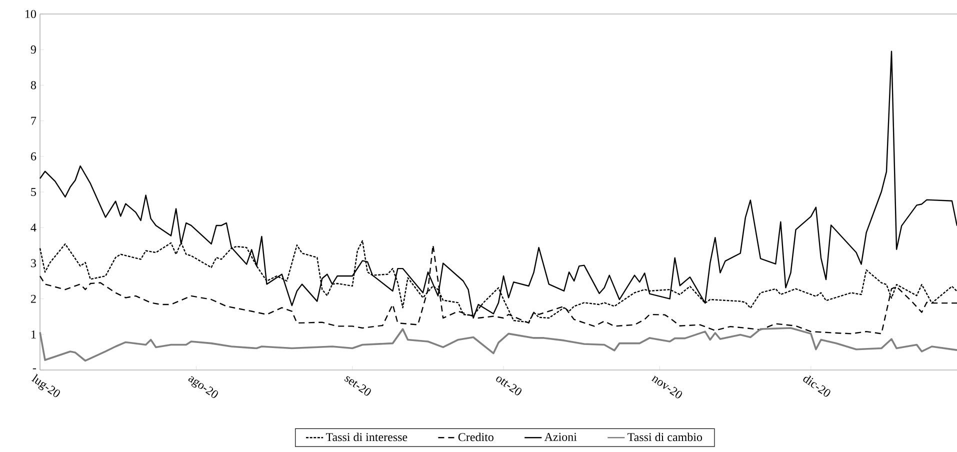 The image size is (957, 452). What do you see at coordinates (34, 369) in the screenshot?
I see `y-tick-label: -` at bounding box center [34, 369].